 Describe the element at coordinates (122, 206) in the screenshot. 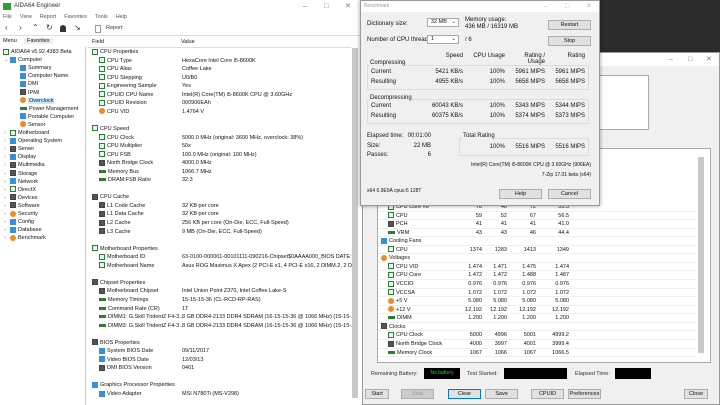

I see `table-row: L1 Code Cache` at that location.